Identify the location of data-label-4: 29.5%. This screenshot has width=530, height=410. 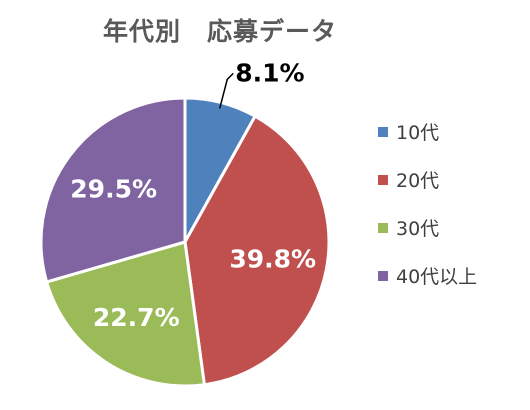
(113, 188).